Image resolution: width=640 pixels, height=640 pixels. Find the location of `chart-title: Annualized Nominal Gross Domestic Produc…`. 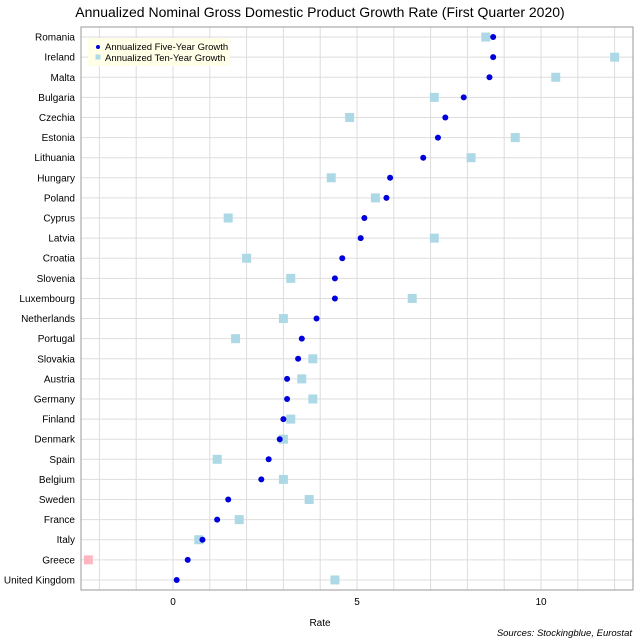

chart-title: Annualized Nominal Gross Domestic Produc… is located at coordinates (319, 12).